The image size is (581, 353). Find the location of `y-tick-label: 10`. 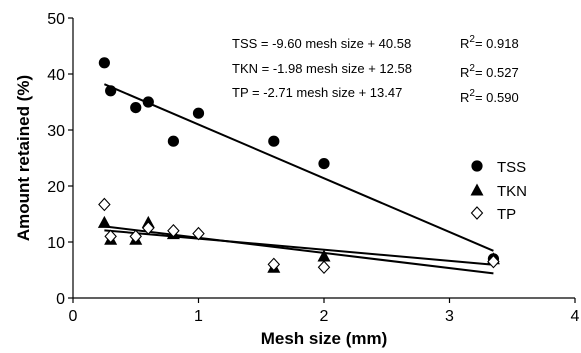

y-tick-label: 10 is located at coordinates (56, 243).